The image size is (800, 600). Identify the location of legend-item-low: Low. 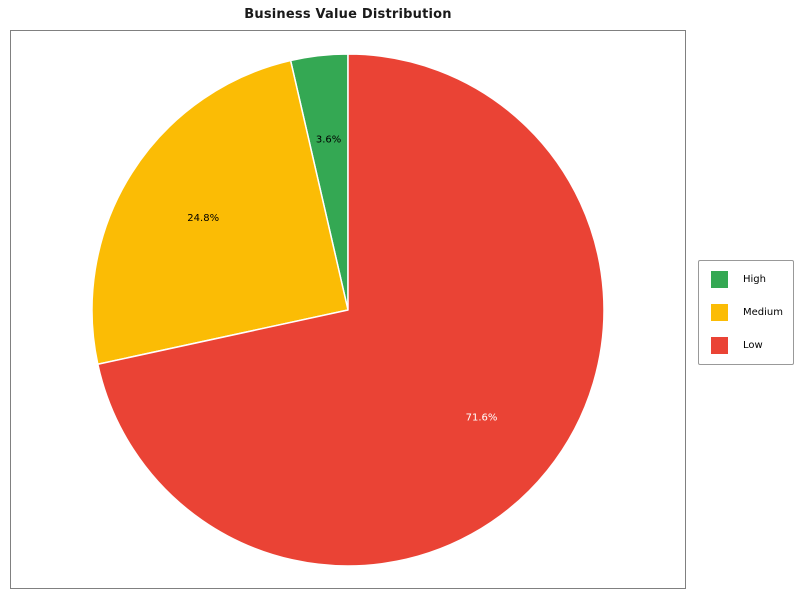
(752, 345).